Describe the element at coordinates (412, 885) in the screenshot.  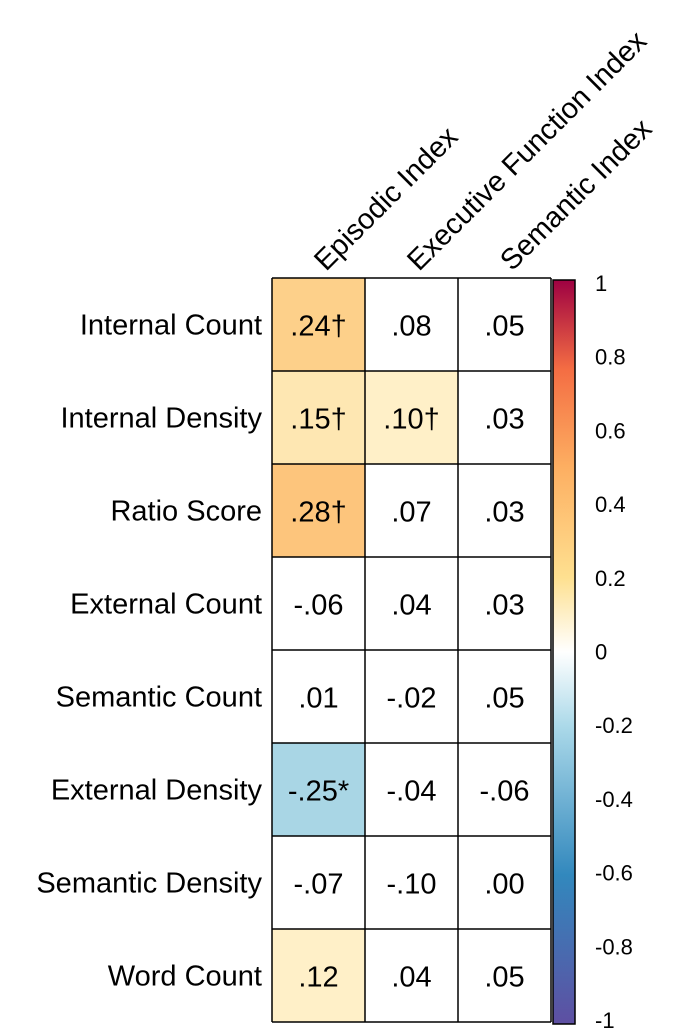
I see `cell-value-label: -.10` at that location.